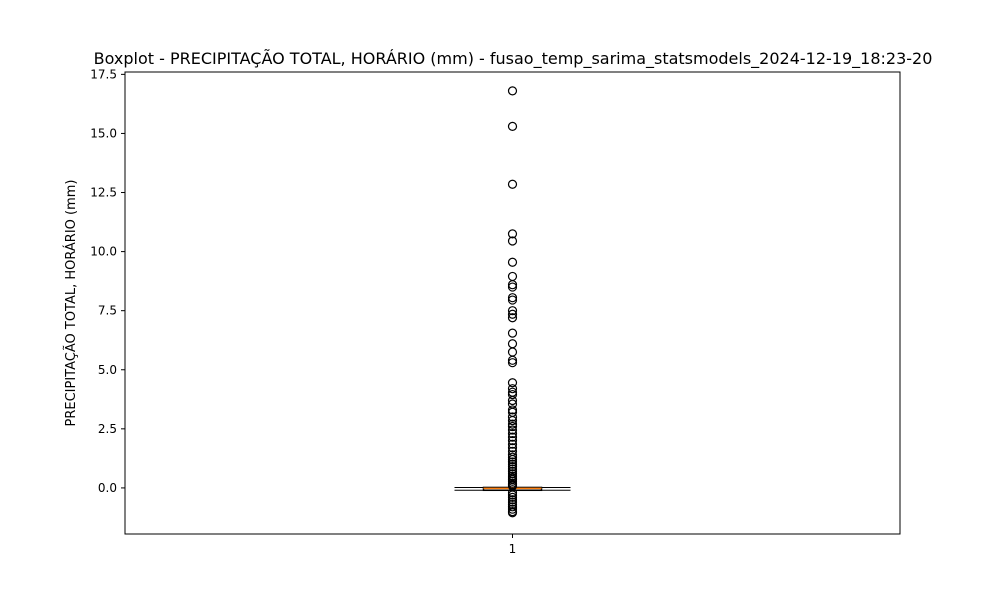 The width and height of the screenshot is (1000, 600). Describe the element at coordinates (107, 370) in the screenshot. I see `y-tick-label: 5.0` at that location.